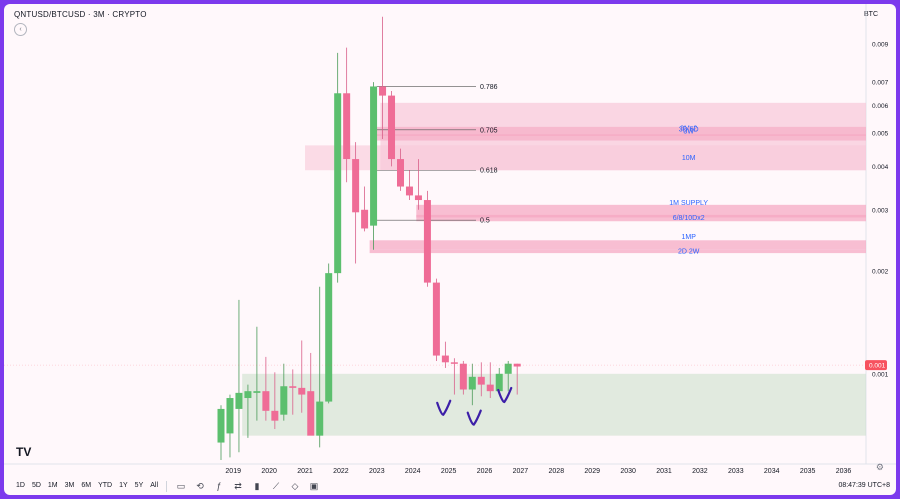  I want to click on timeframe-1d: 1D, so click(20, 485).